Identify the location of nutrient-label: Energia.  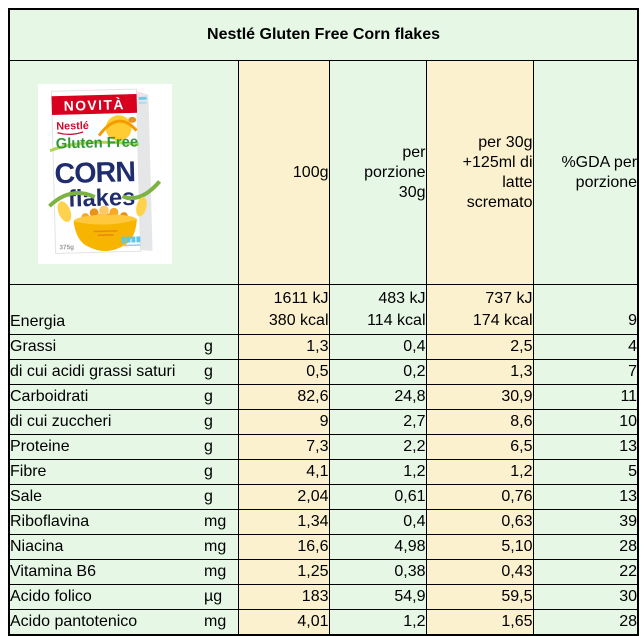
(123, 309).